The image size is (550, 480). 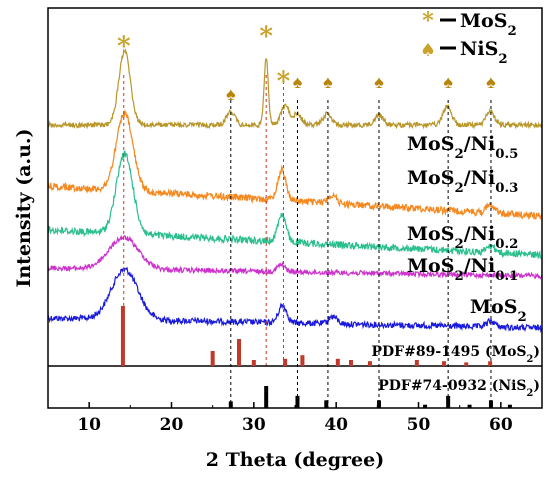 What do you see at coordinates (295, 460) in the screenshot?
I see `x-axis-title: 2 Theta (degree)` at bounding box center [295, 460].